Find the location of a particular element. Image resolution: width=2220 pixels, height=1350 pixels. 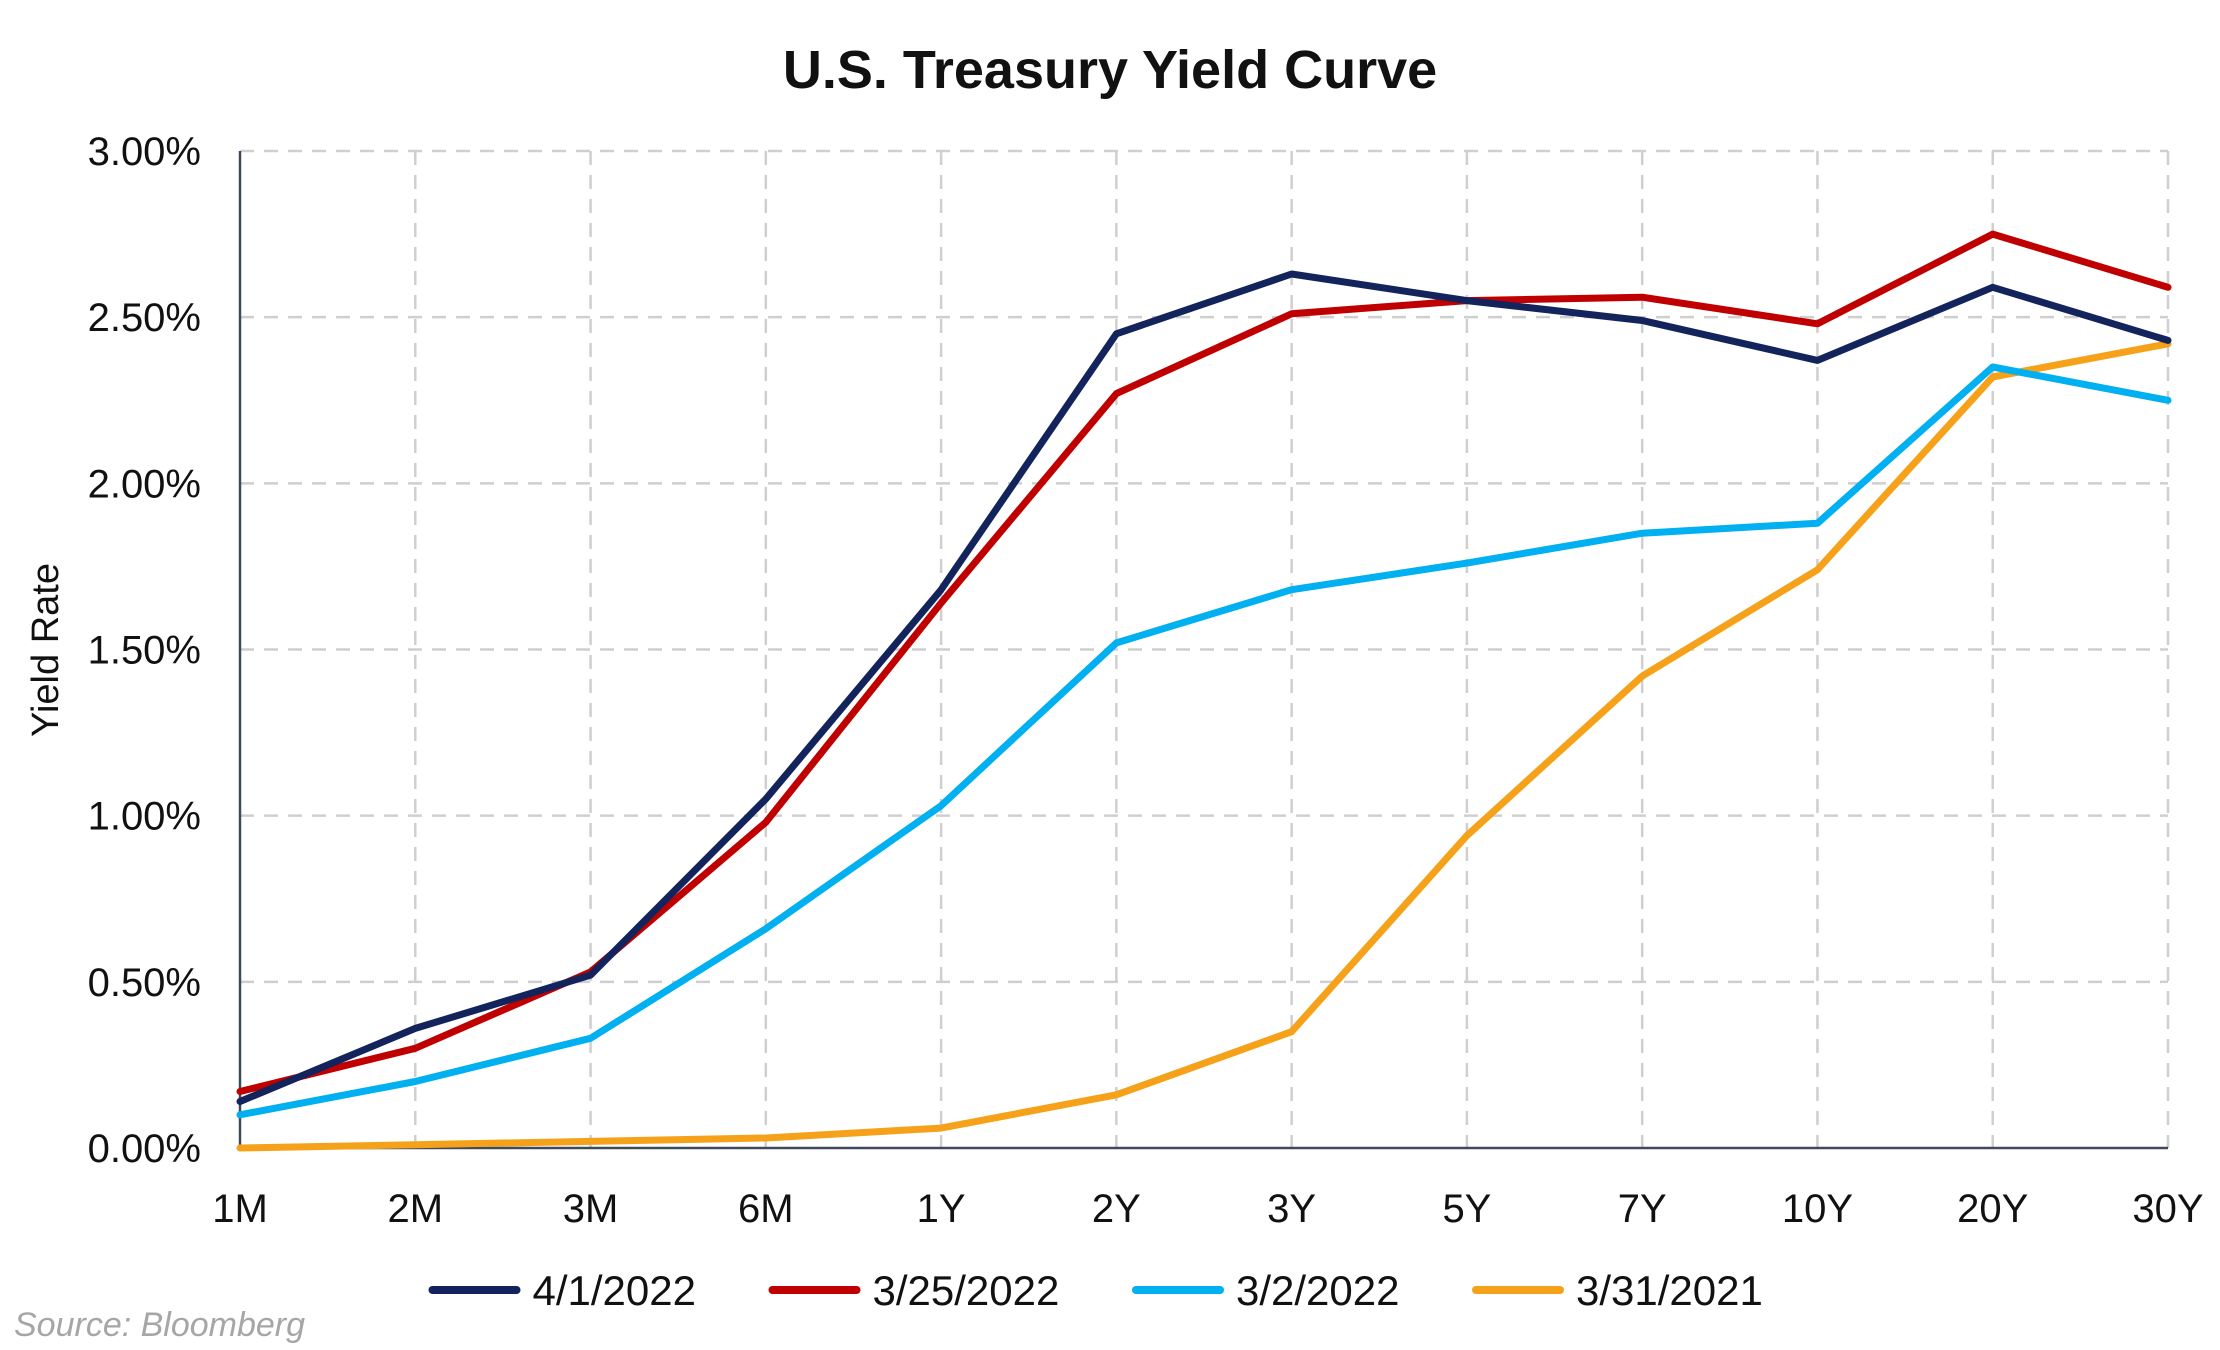

x-tick-label: 1Y is located at coordinates (941, 1209).